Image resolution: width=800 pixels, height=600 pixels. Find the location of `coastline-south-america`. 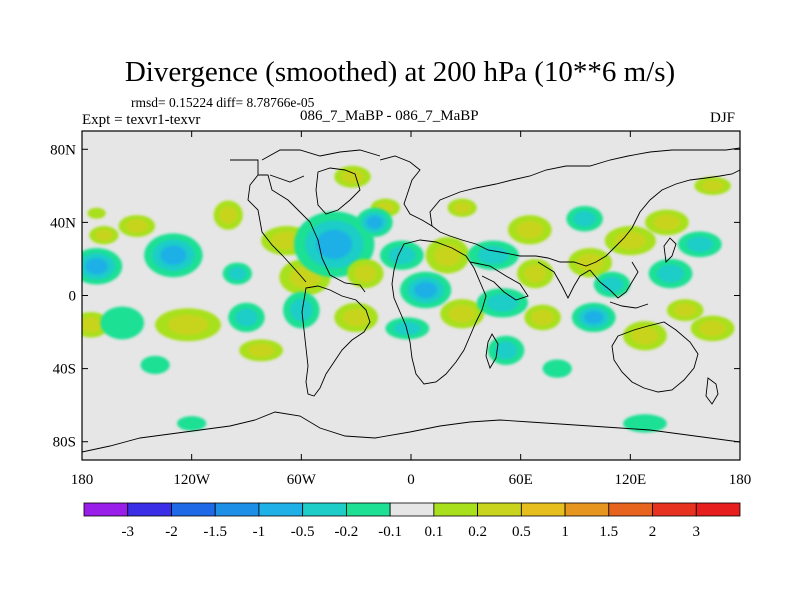

coastline-south-america is located at coordinates (336, 341).